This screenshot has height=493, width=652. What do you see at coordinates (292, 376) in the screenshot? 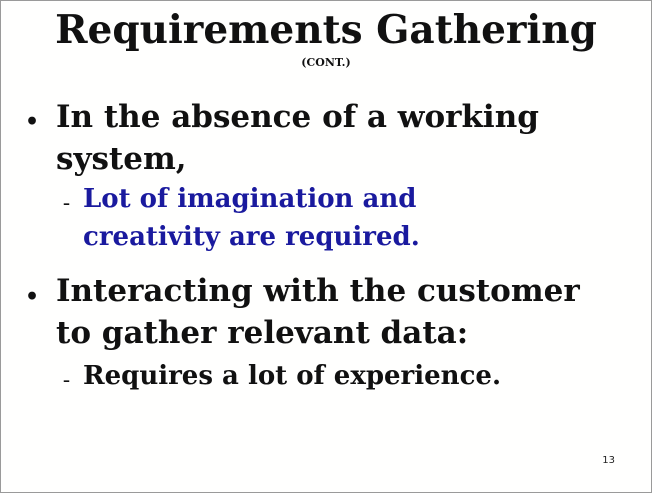
I see `sub-bullet-2-line-1: Requires a lot of experience.` at bounding box center [292, 376].